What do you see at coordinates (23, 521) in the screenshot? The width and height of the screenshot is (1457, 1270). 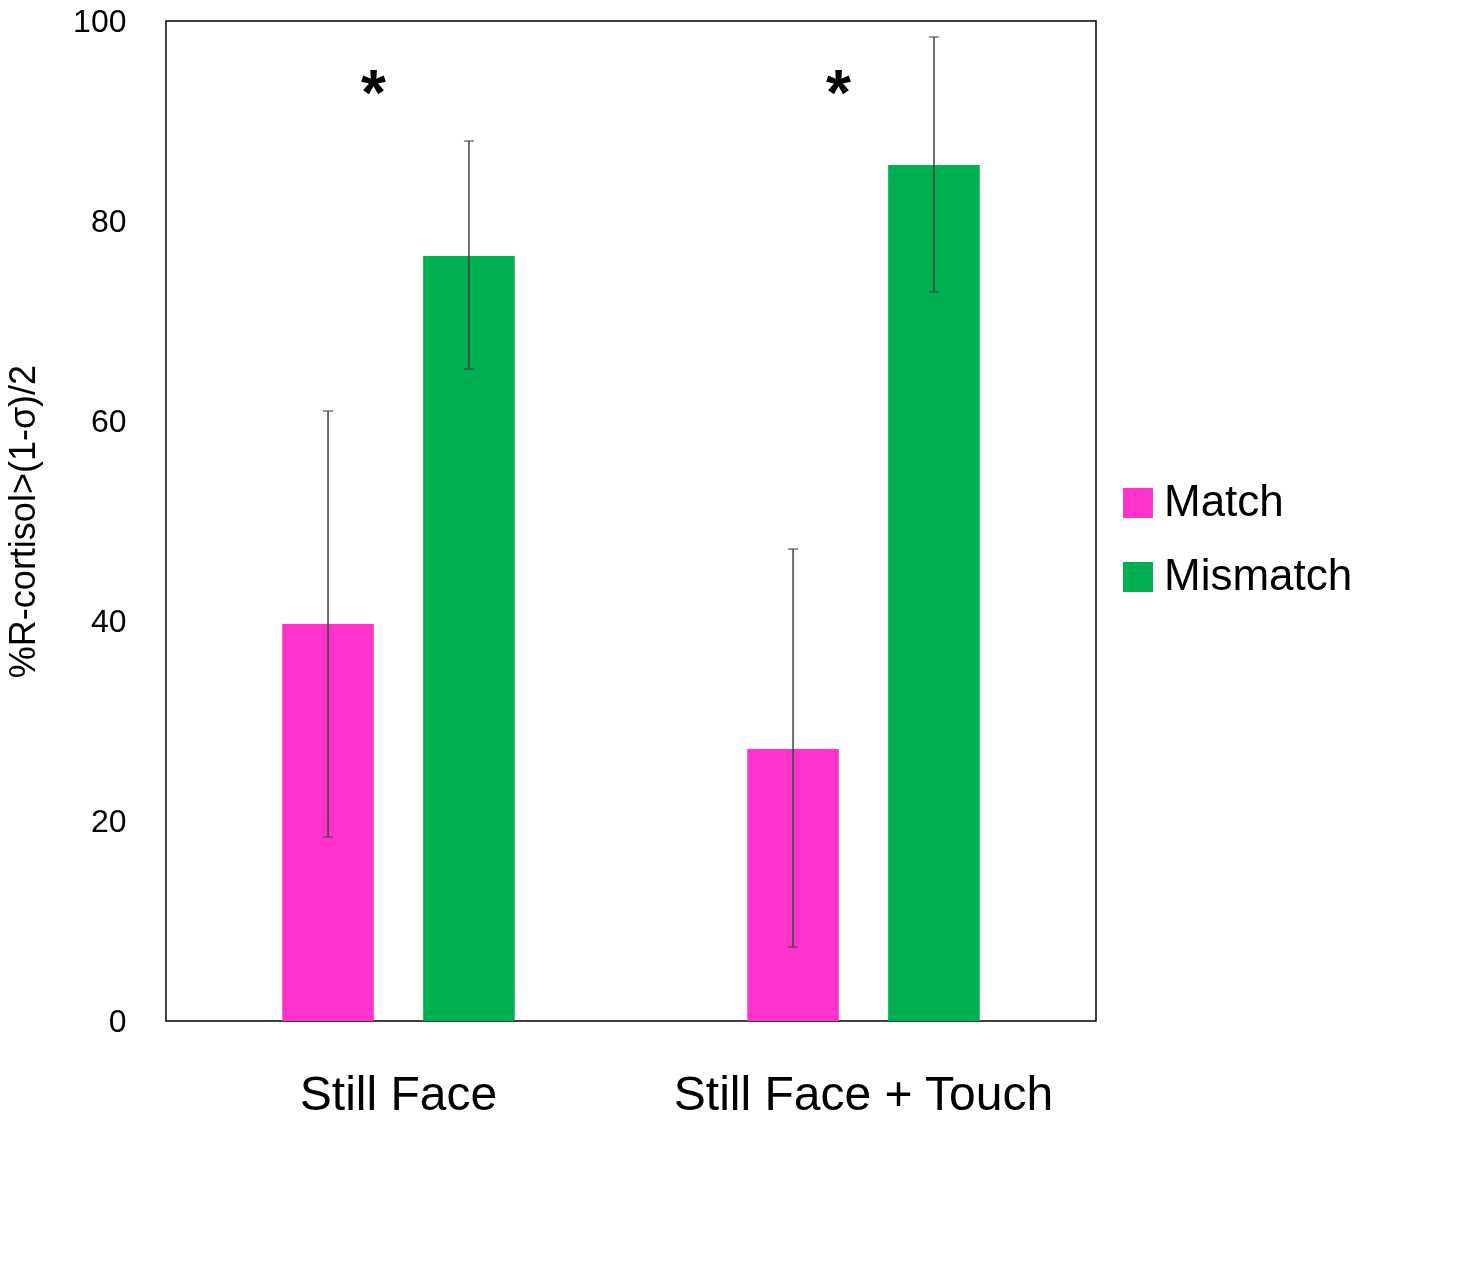 I see `y-axis-title: %R-cortisol>(1-σ)/2` at bounding box center [23, 521].